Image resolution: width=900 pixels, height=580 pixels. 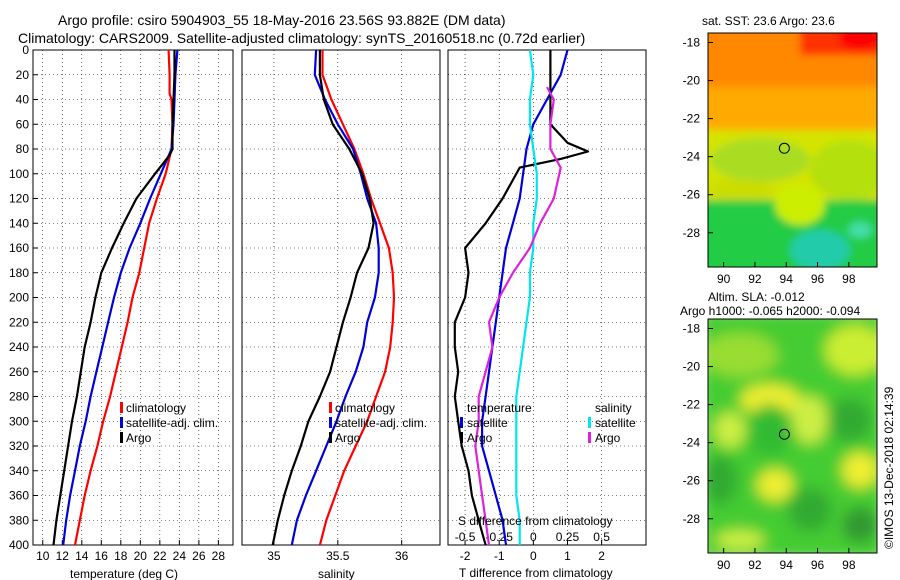 I want to click on sla-xtick-label: 98, so click(x=849, y=565).